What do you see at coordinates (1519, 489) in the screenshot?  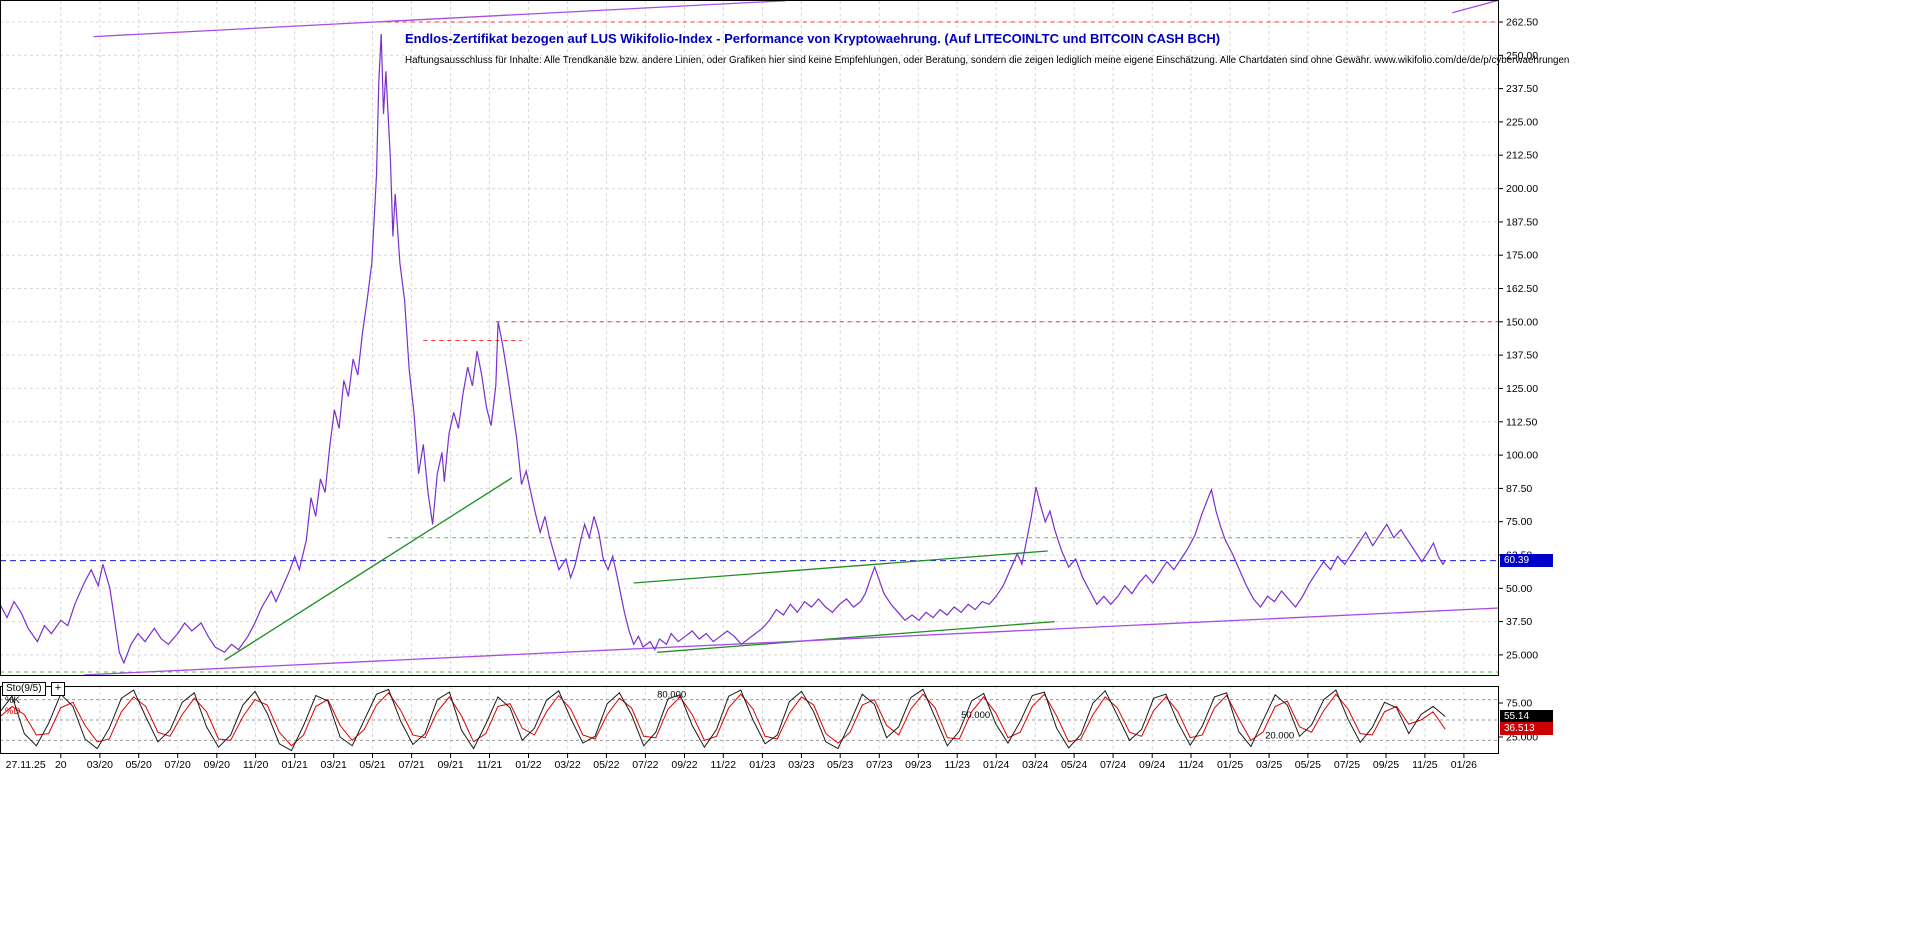 I see `svg-text: 87.50` at bounding box center [1519, 489].